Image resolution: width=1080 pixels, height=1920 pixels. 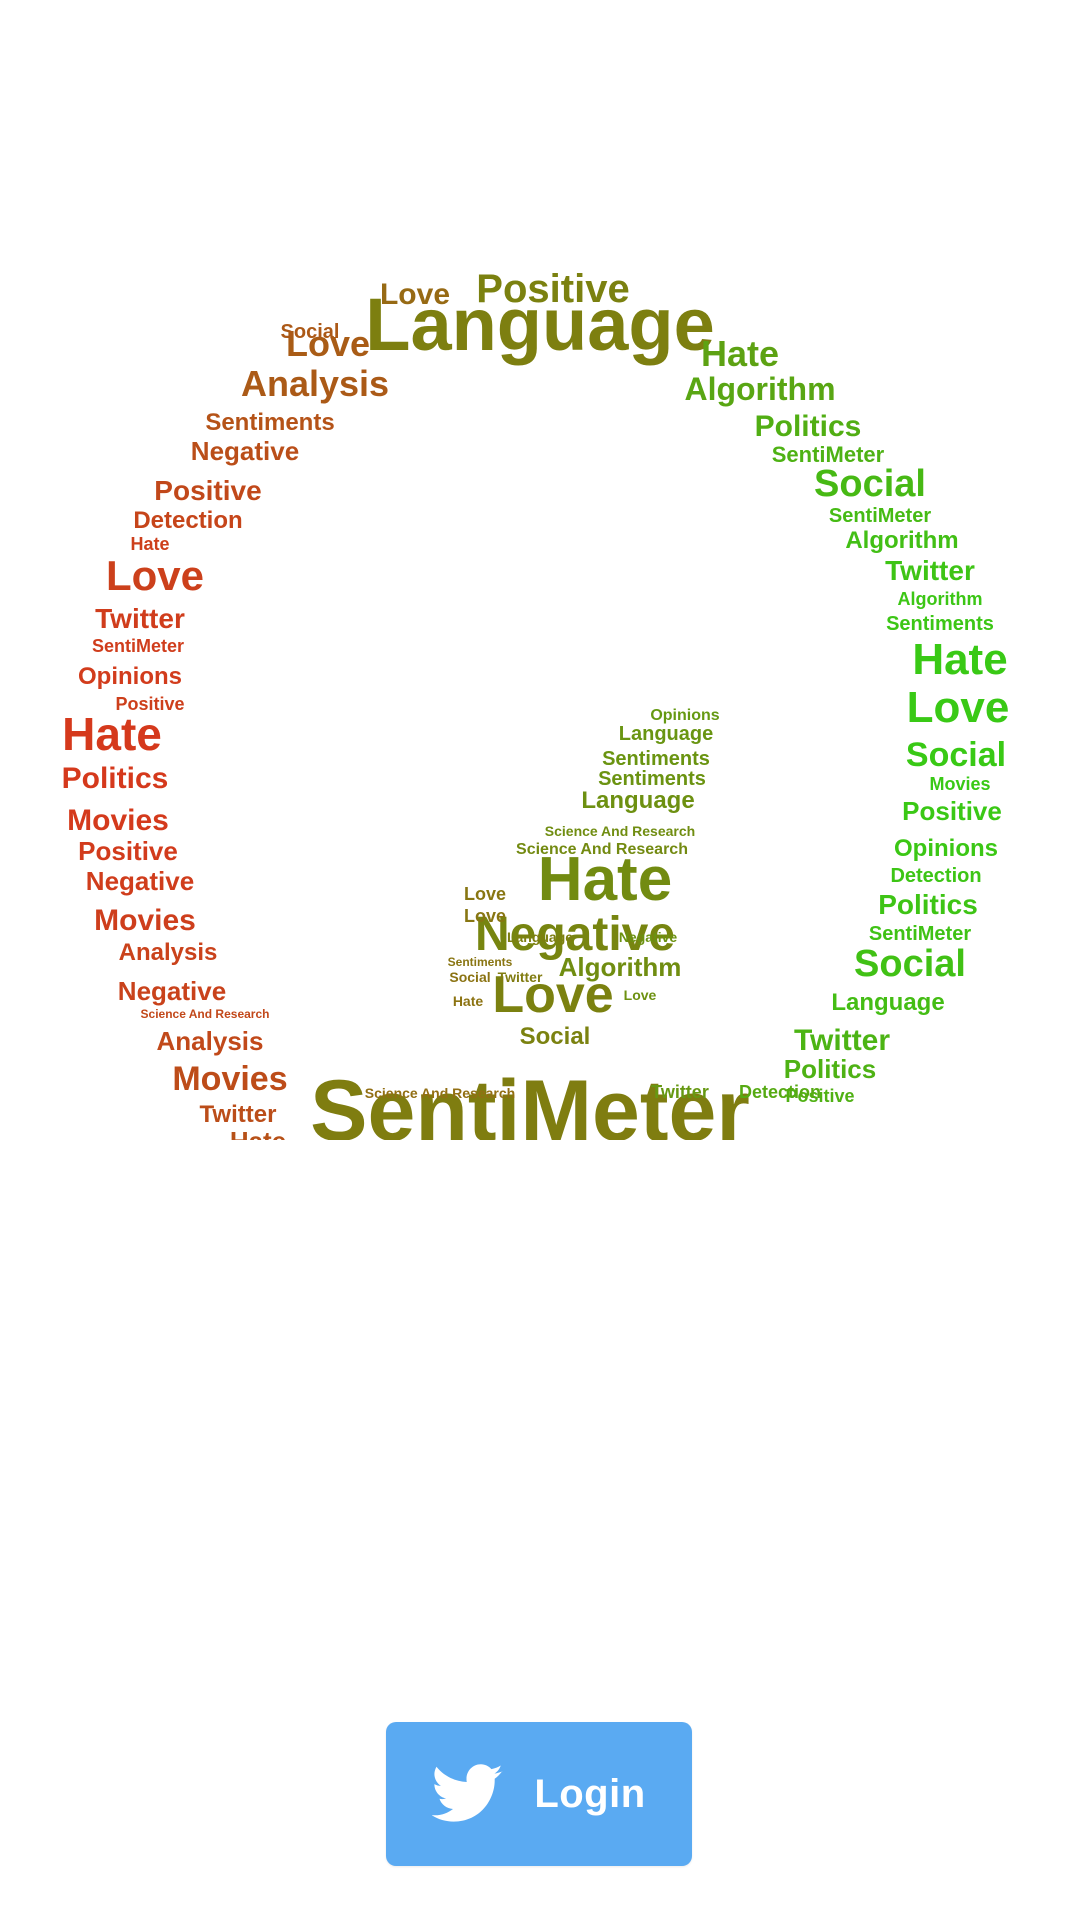 What do you see at coordinates (590, 1793) in the screenshot?
I see `login-button-label: Login` at bounding box center [590, 1793].